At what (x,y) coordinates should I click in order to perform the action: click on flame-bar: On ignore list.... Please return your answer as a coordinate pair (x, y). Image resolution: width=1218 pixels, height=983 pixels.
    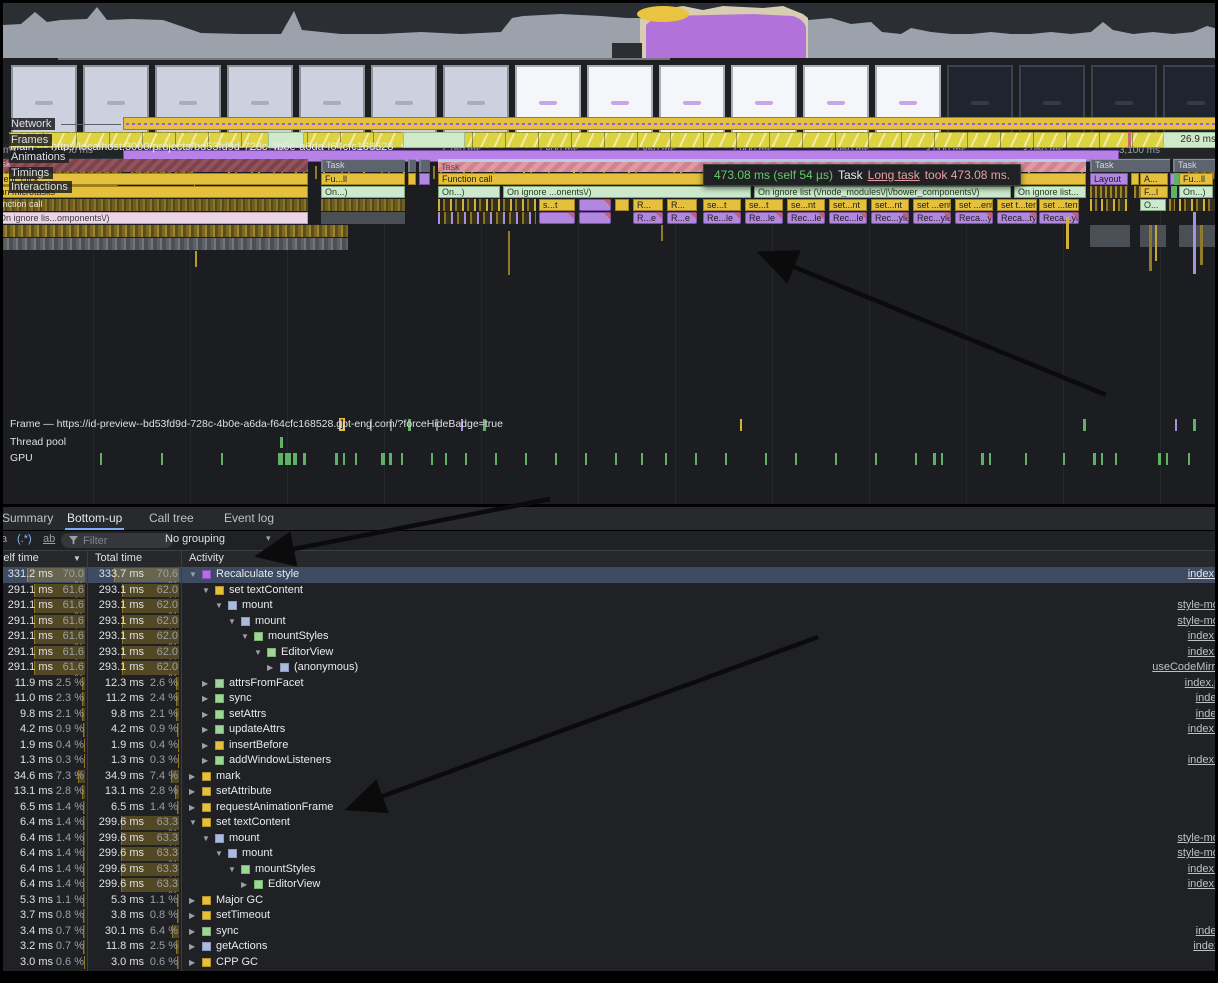
    Looking at the image, I should click on (1050, 192).